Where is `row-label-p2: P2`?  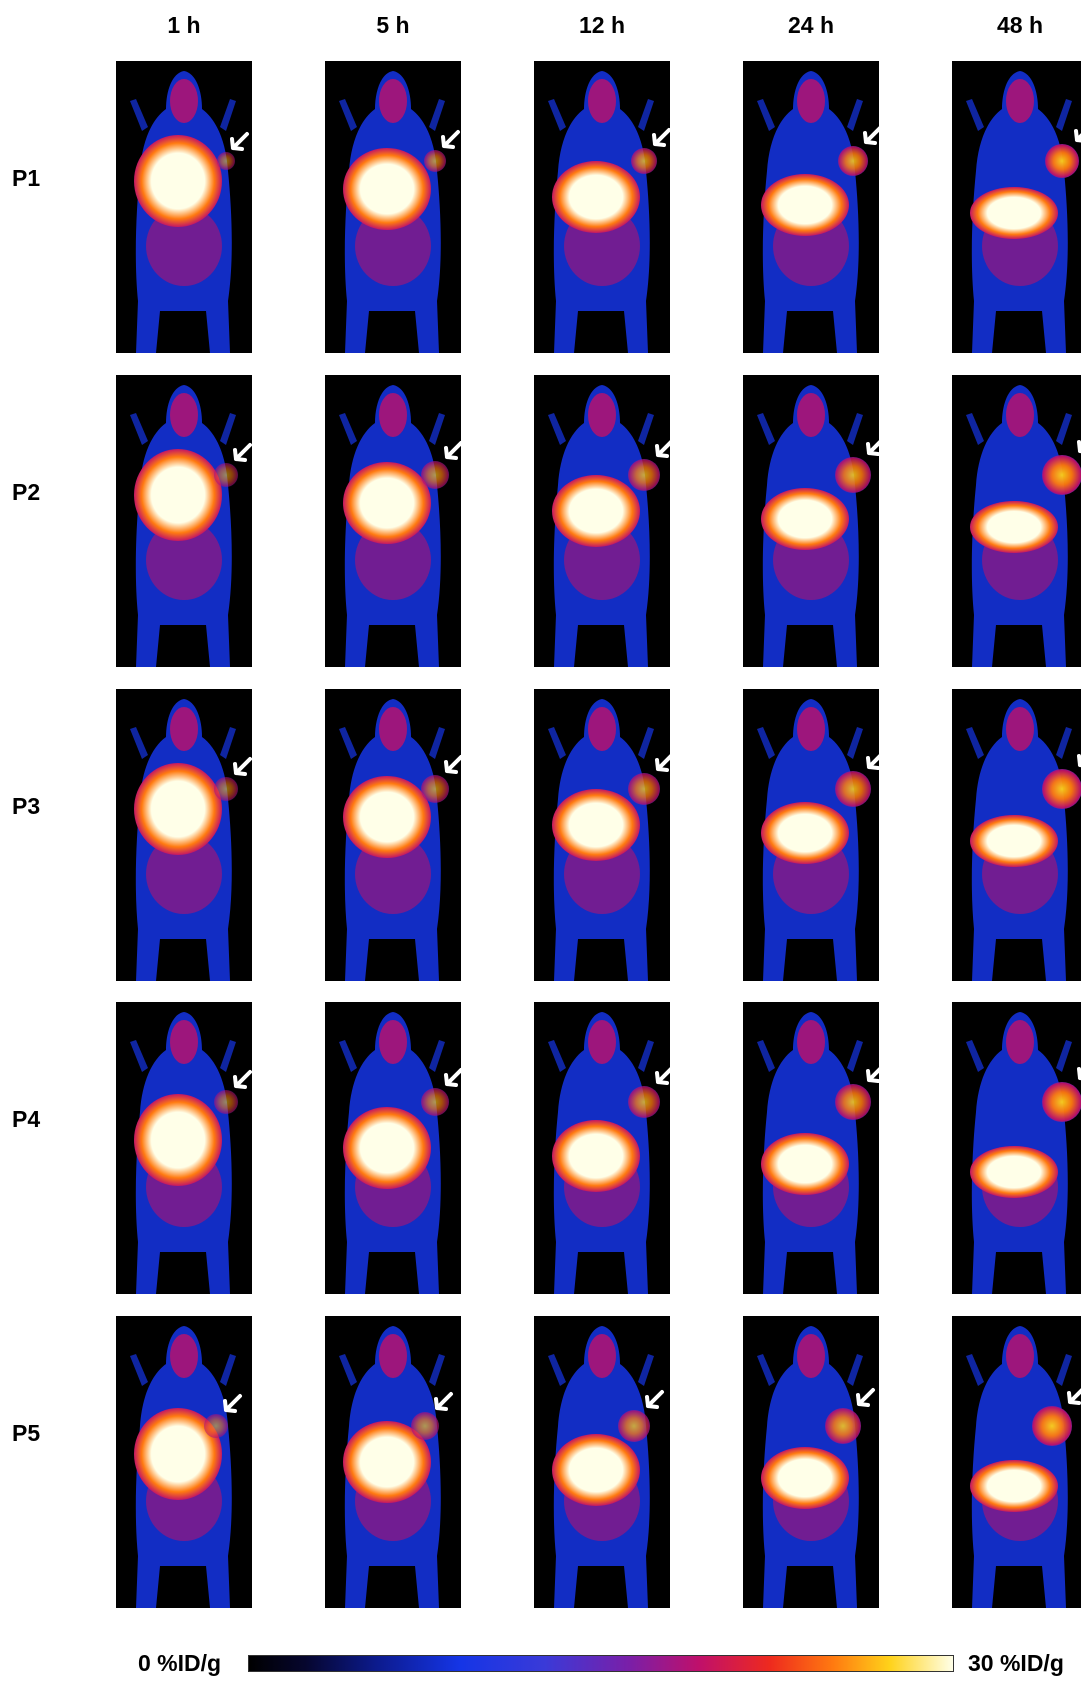
row-label-p2: P2 is located at coordinates (26, 492).